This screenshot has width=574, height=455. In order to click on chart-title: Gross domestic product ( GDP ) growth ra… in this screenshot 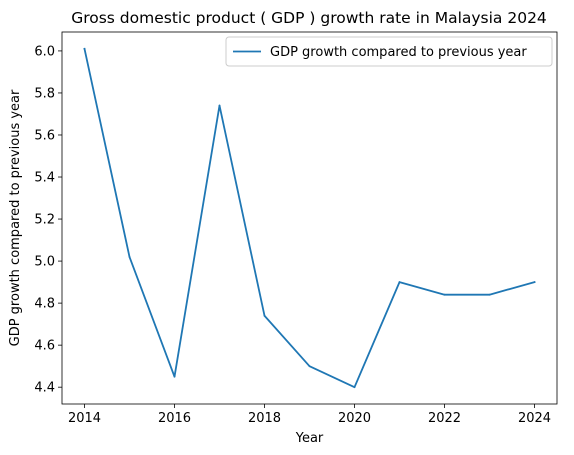, I will do `click(309, 18)`.